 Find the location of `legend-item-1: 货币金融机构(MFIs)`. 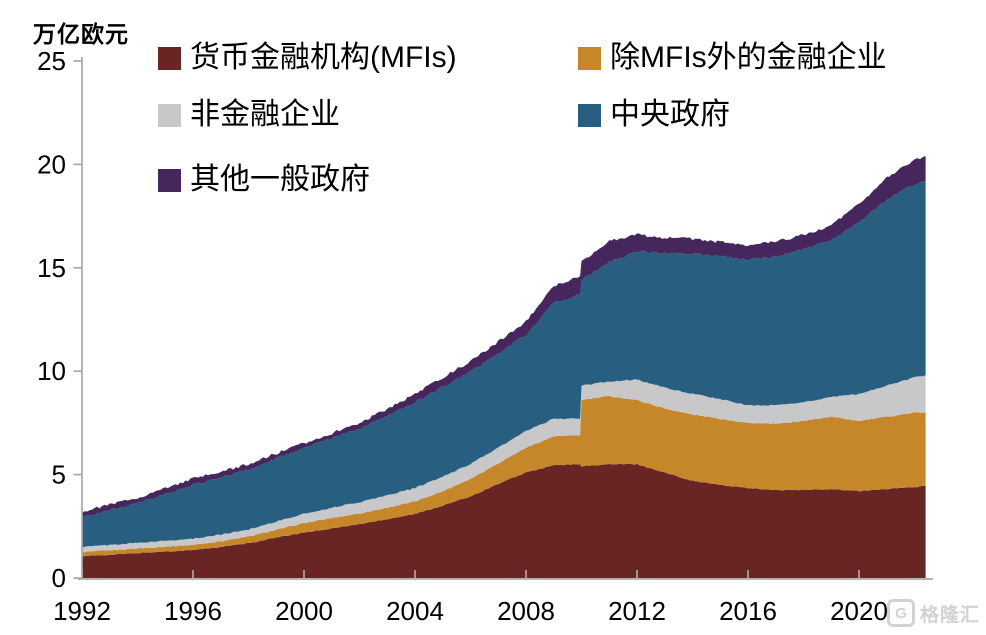

legend-item-1: 货币金融机构(MFIs) is located at coordinates (307, 58).